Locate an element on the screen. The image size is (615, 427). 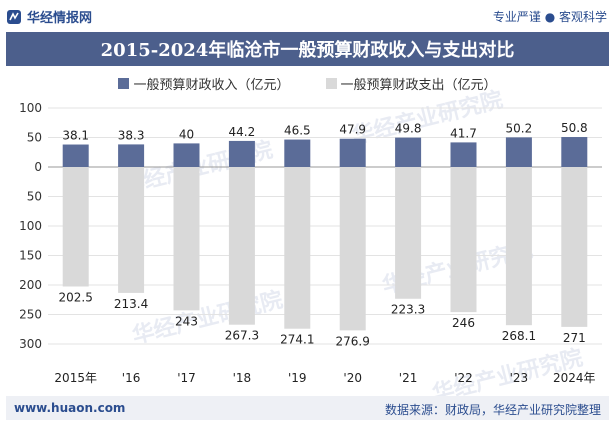
x-tick-label: '18 is located at coordinates (242, 378).